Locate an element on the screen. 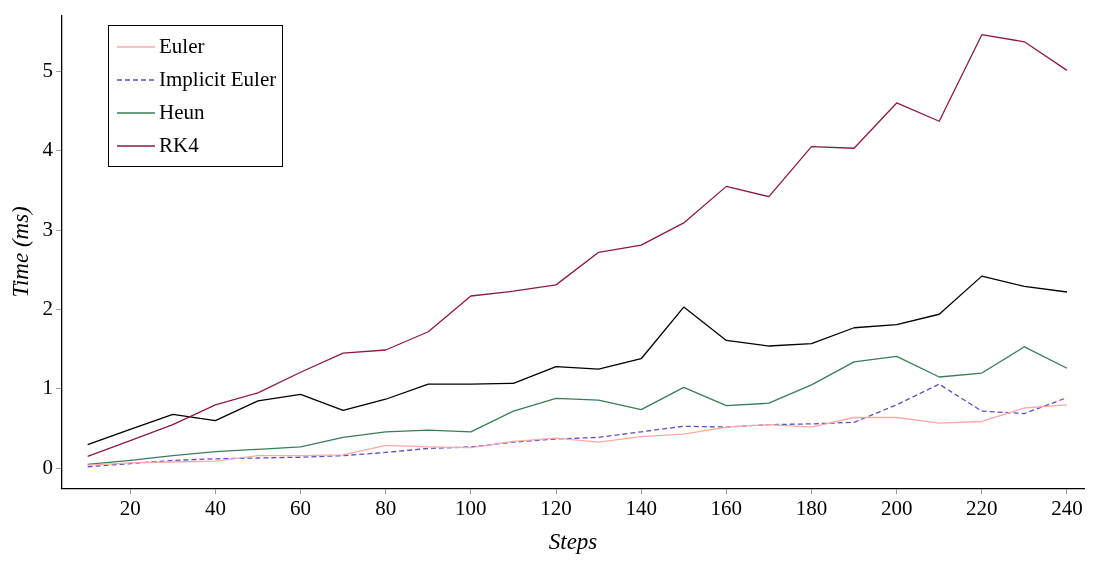 The height and width of the screenshot is (565, 1094). y-tick-label: 1 is located at coordinates (48, 387).